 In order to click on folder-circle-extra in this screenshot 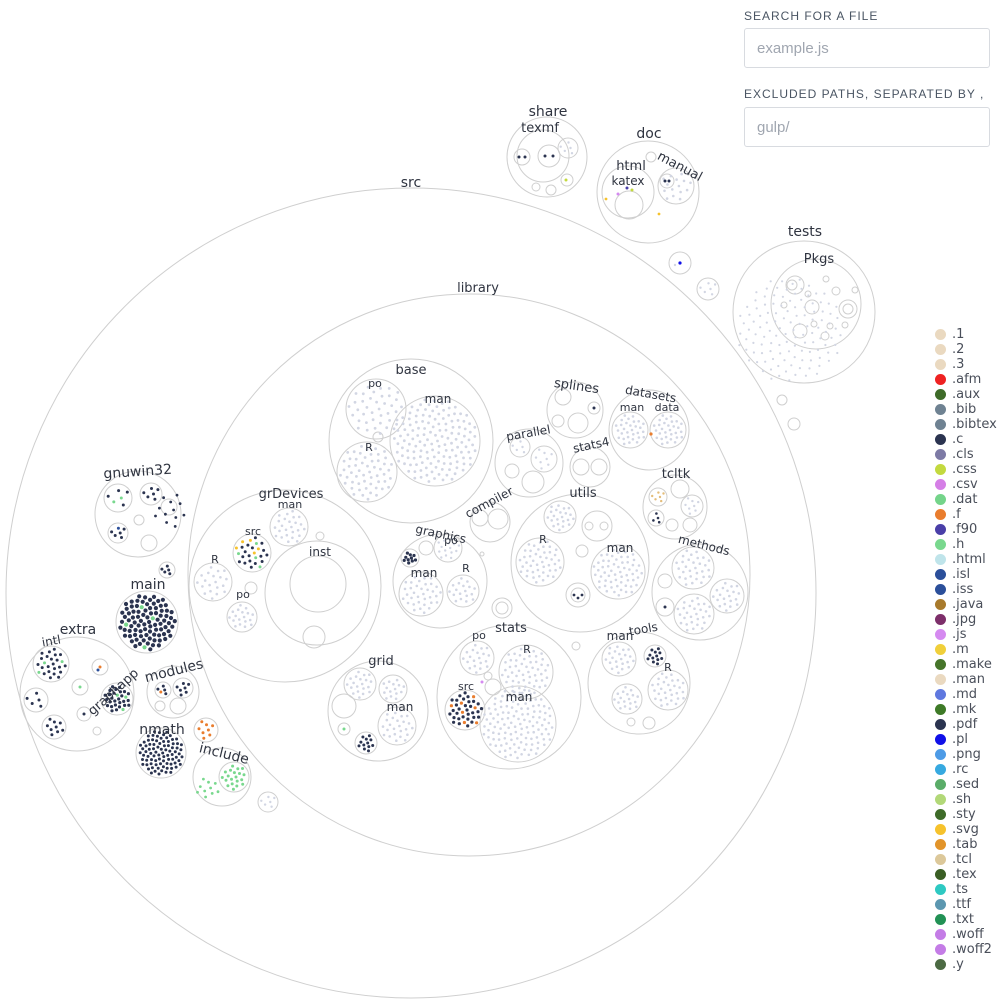, I will do `click(77, 694)`.